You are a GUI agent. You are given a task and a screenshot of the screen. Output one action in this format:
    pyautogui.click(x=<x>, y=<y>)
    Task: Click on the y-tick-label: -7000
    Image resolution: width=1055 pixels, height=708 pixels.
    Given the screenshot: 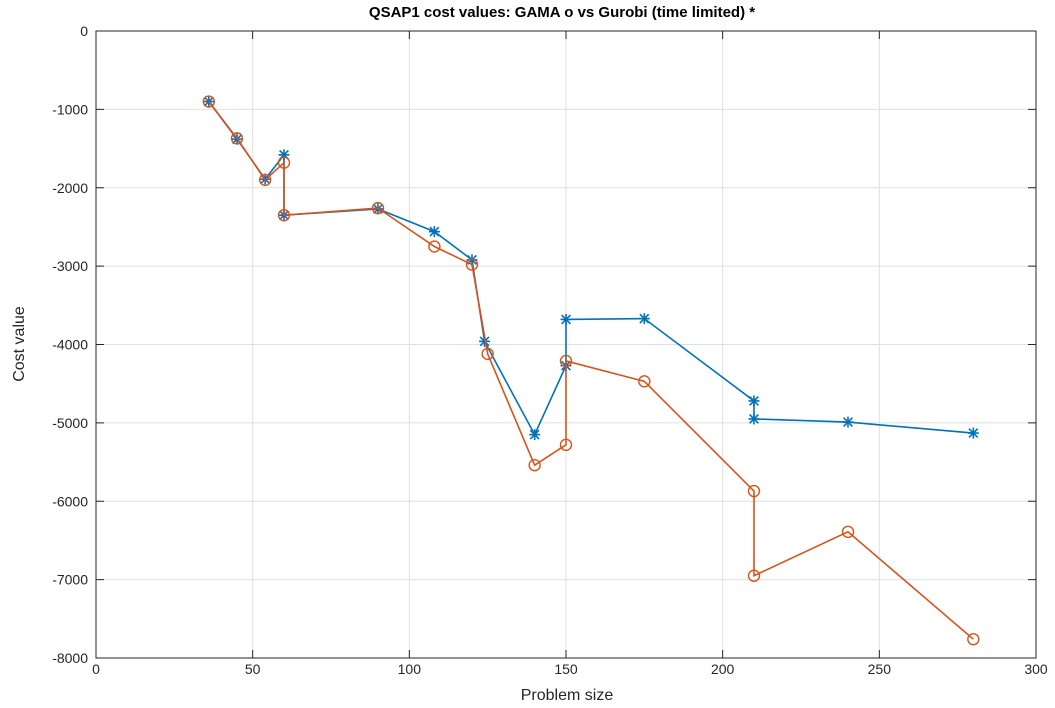 What is the action you would take?
    pyautogui.click(x=70, y=580)
    